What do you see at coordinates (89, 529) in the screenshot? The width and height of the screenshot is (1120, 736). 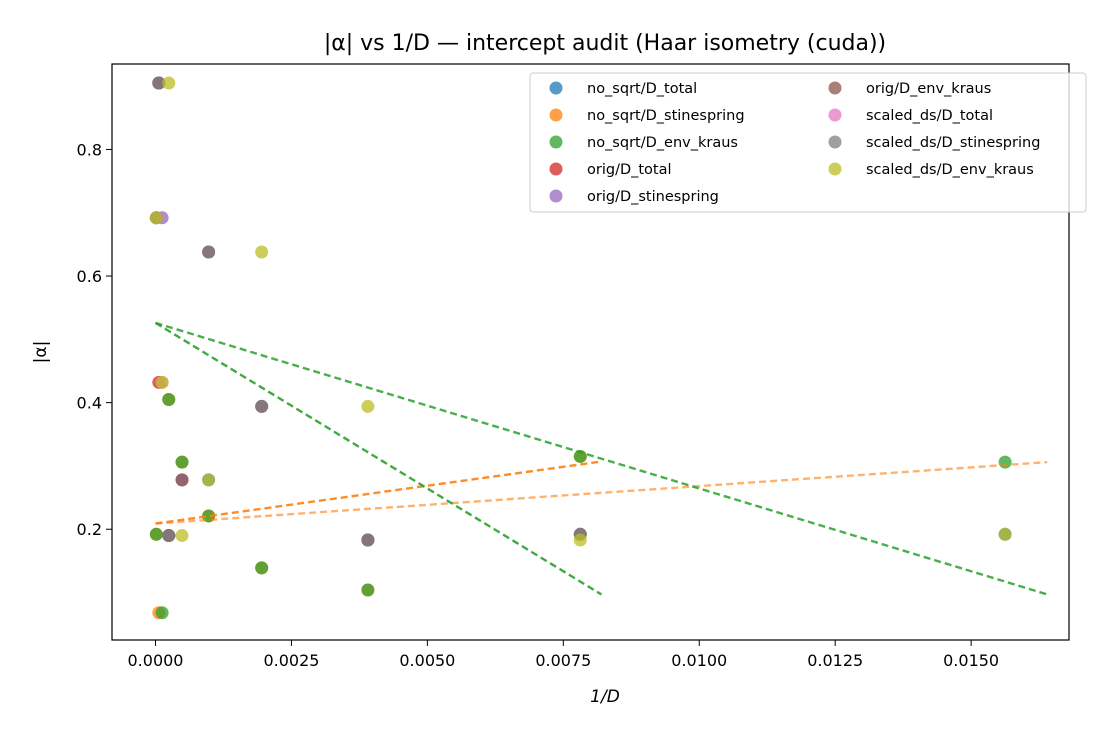 I see `y-tick-label: 0.2` at bounding box center [89, 529].